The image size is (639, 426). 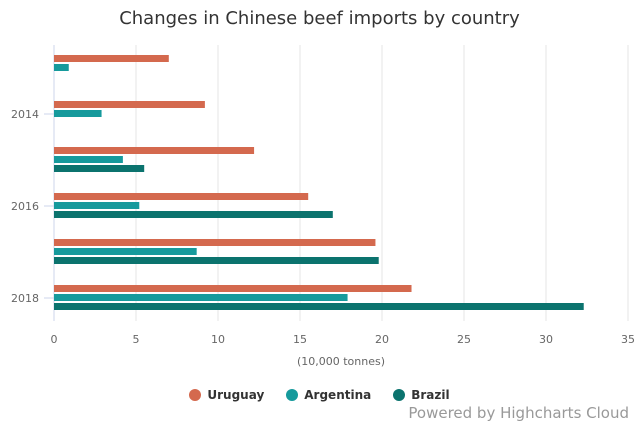 I want to click on bar-uruguay-2013, so click(x=111, y=58).